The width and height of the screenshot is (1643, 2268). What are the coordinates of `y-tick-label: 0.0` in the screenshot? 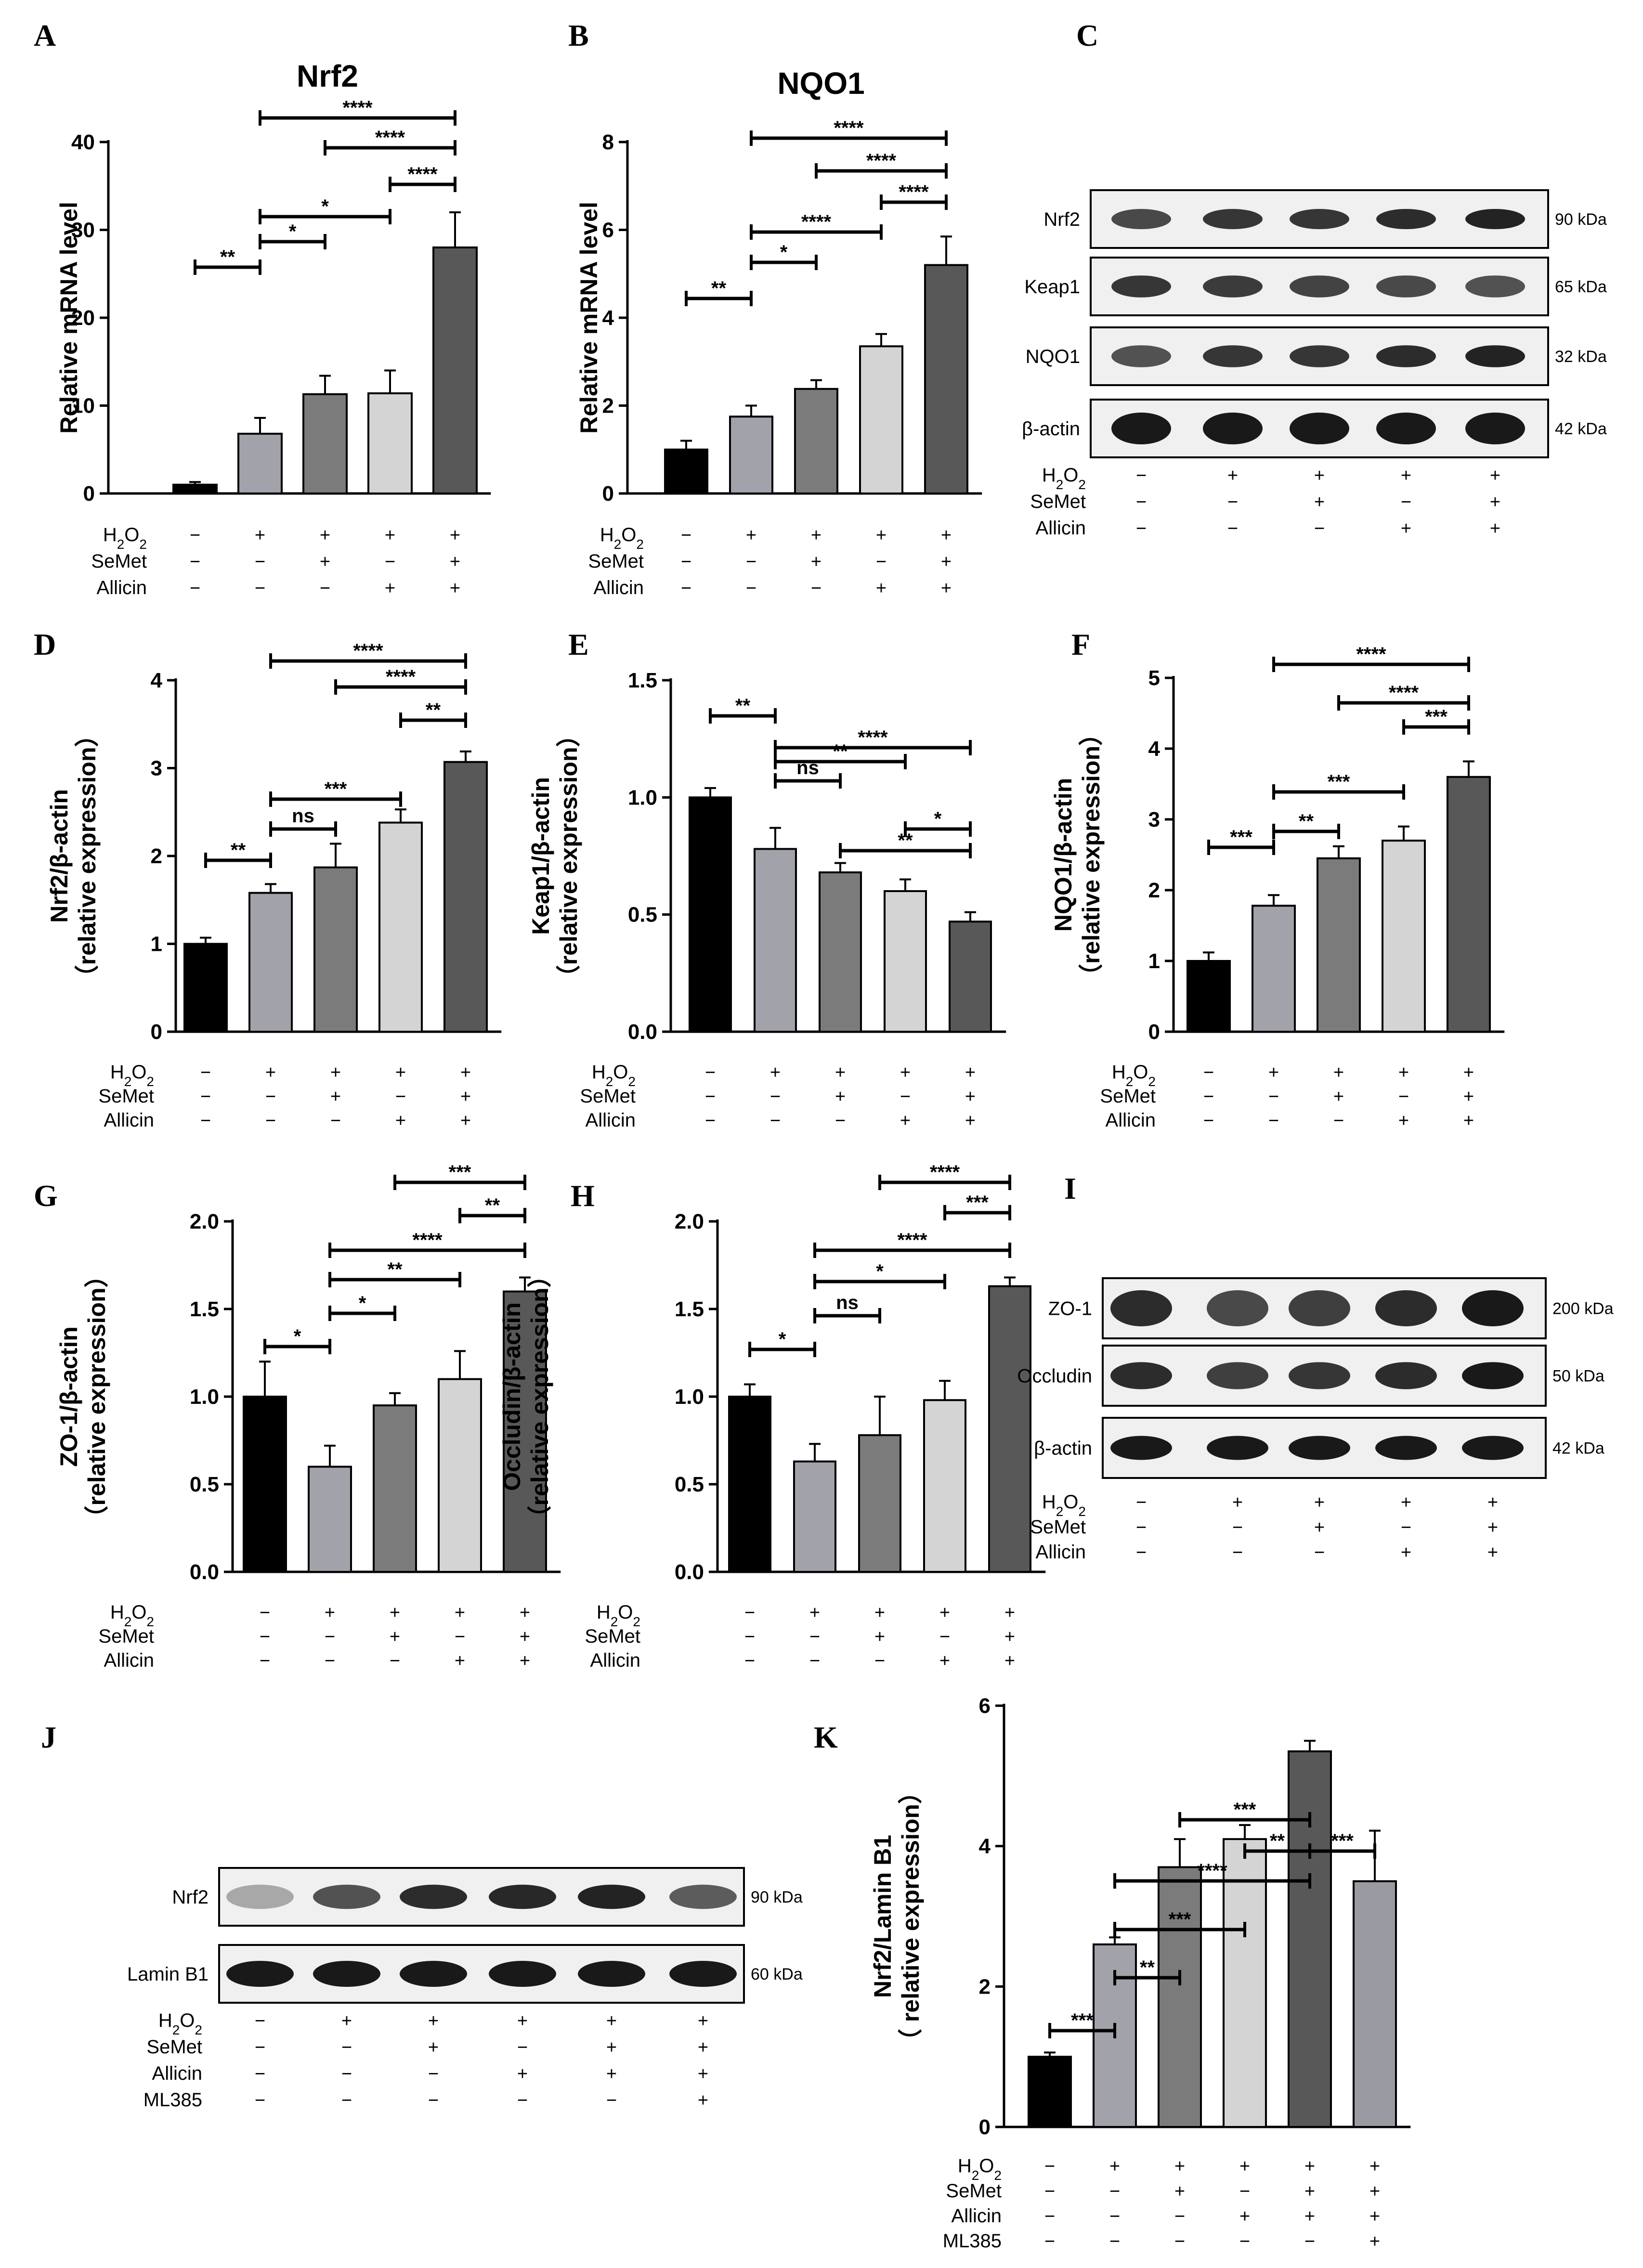 It's located at (689, 1572).